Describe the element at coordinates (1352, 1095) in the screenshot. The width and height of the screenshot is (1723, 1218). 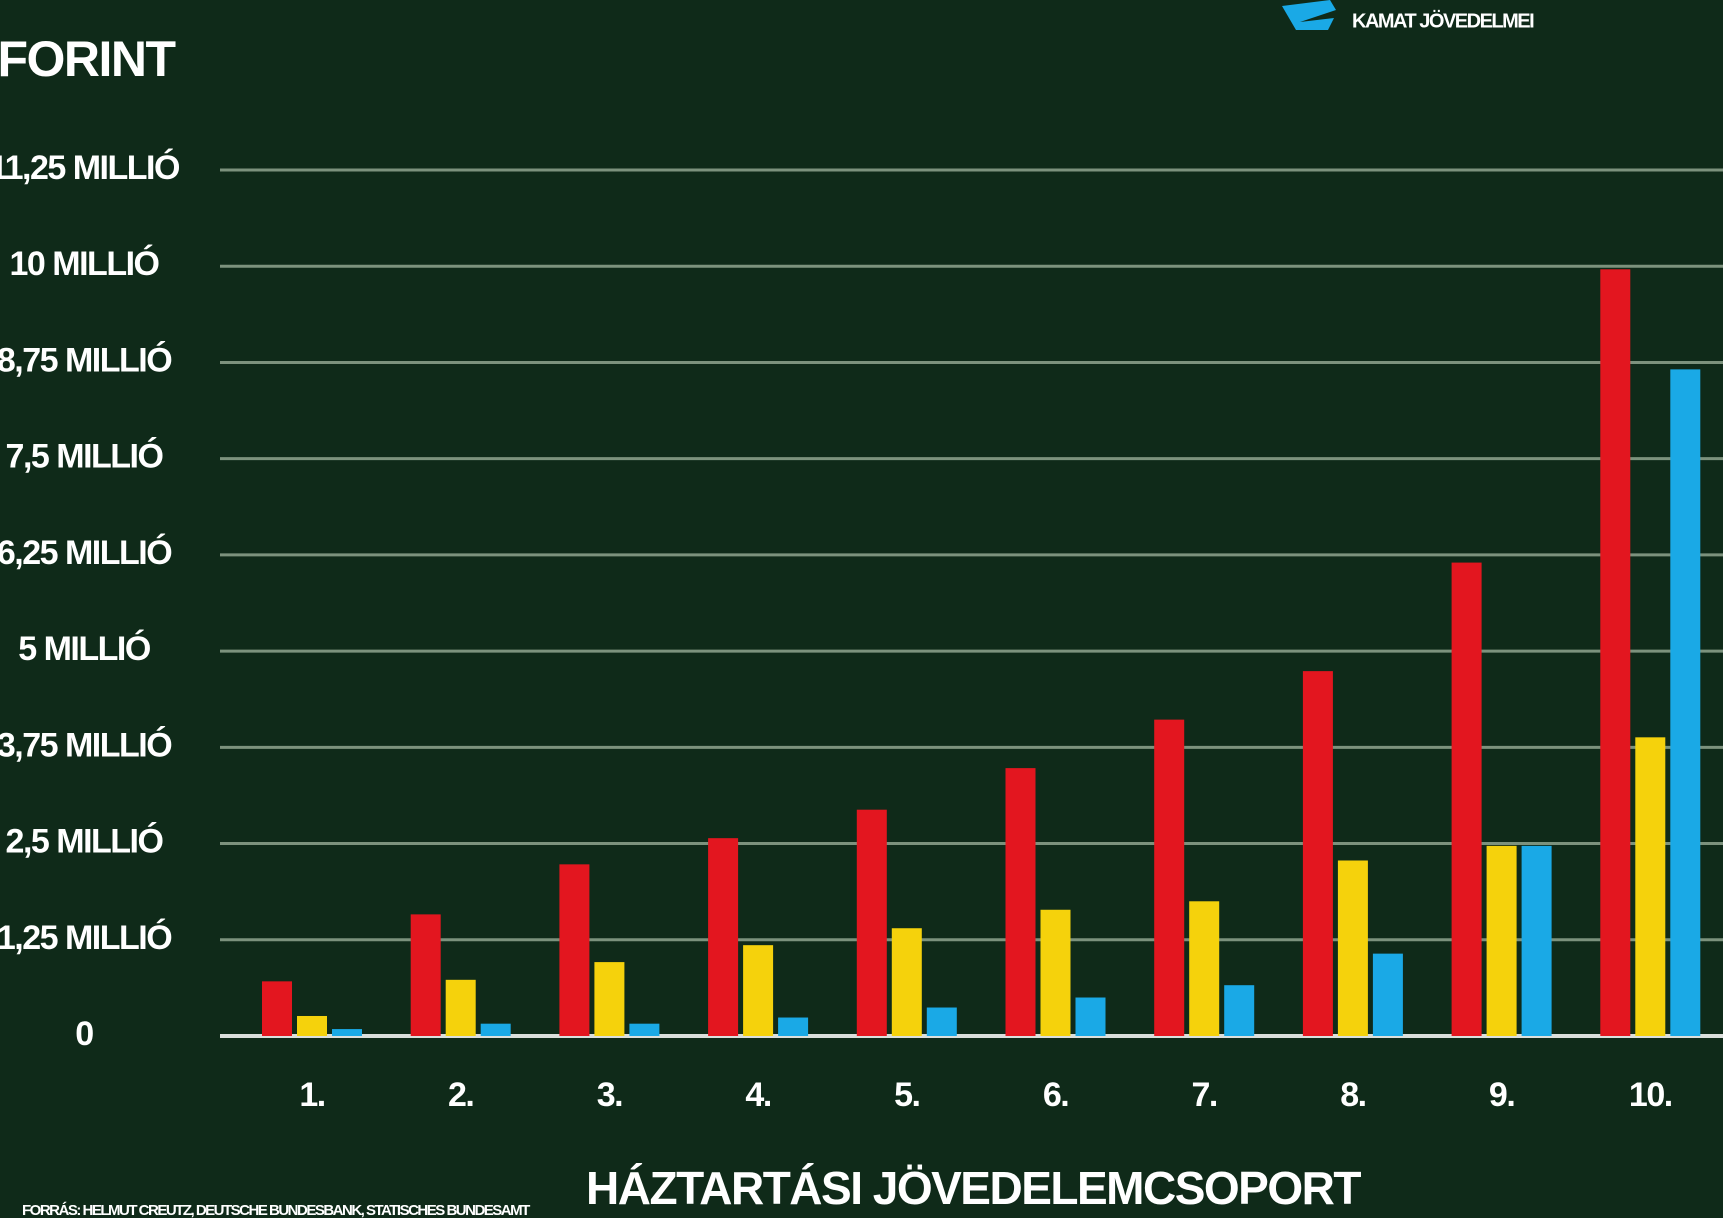
I see `x-tick-label: 8.` at that location.